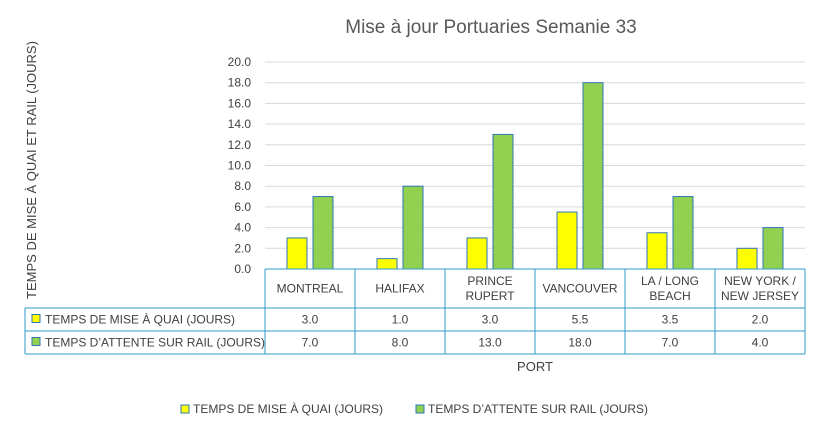 This screenshot has height=432, width=819. I want to click on table-value: 8.0, so click(400, 343).